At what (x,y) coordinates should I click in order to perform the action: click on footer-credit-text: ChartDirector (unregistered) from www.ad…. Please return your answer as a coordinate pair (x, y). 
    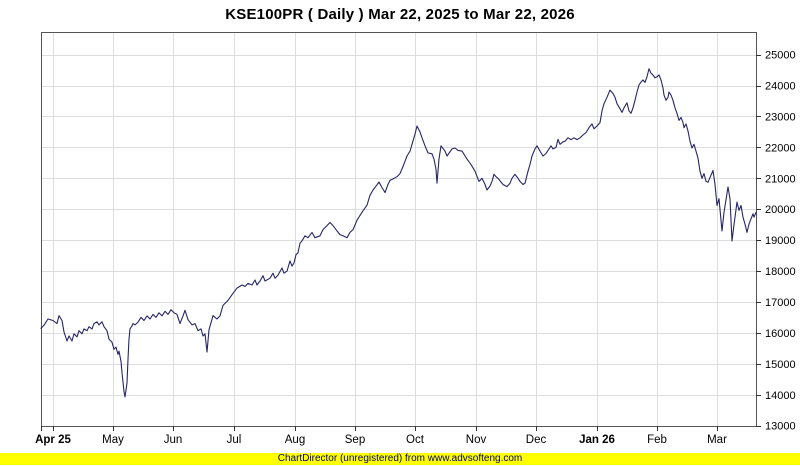
    Looking at the image, I should click on (400, 458).